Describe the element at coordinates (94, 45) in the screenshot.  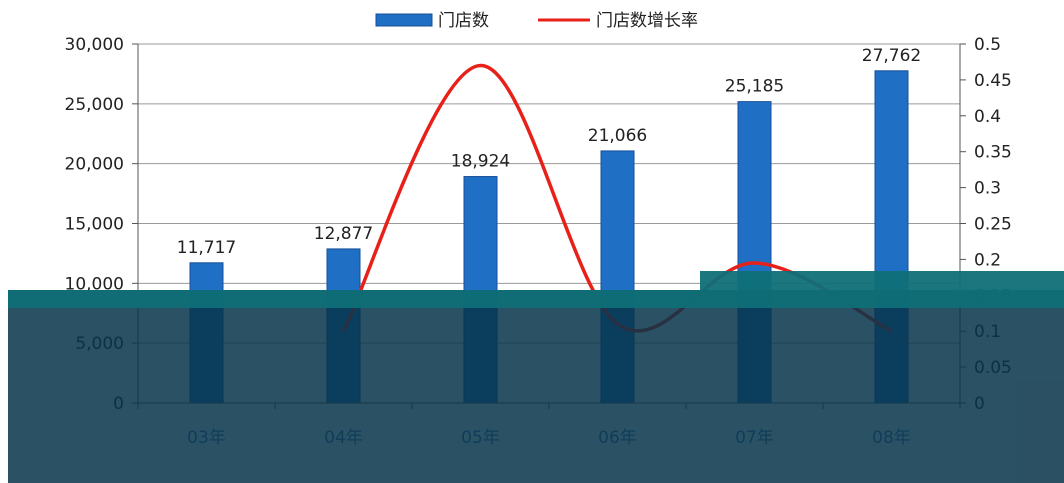
I see `left-axis-tick-label: 30,000` at that location.